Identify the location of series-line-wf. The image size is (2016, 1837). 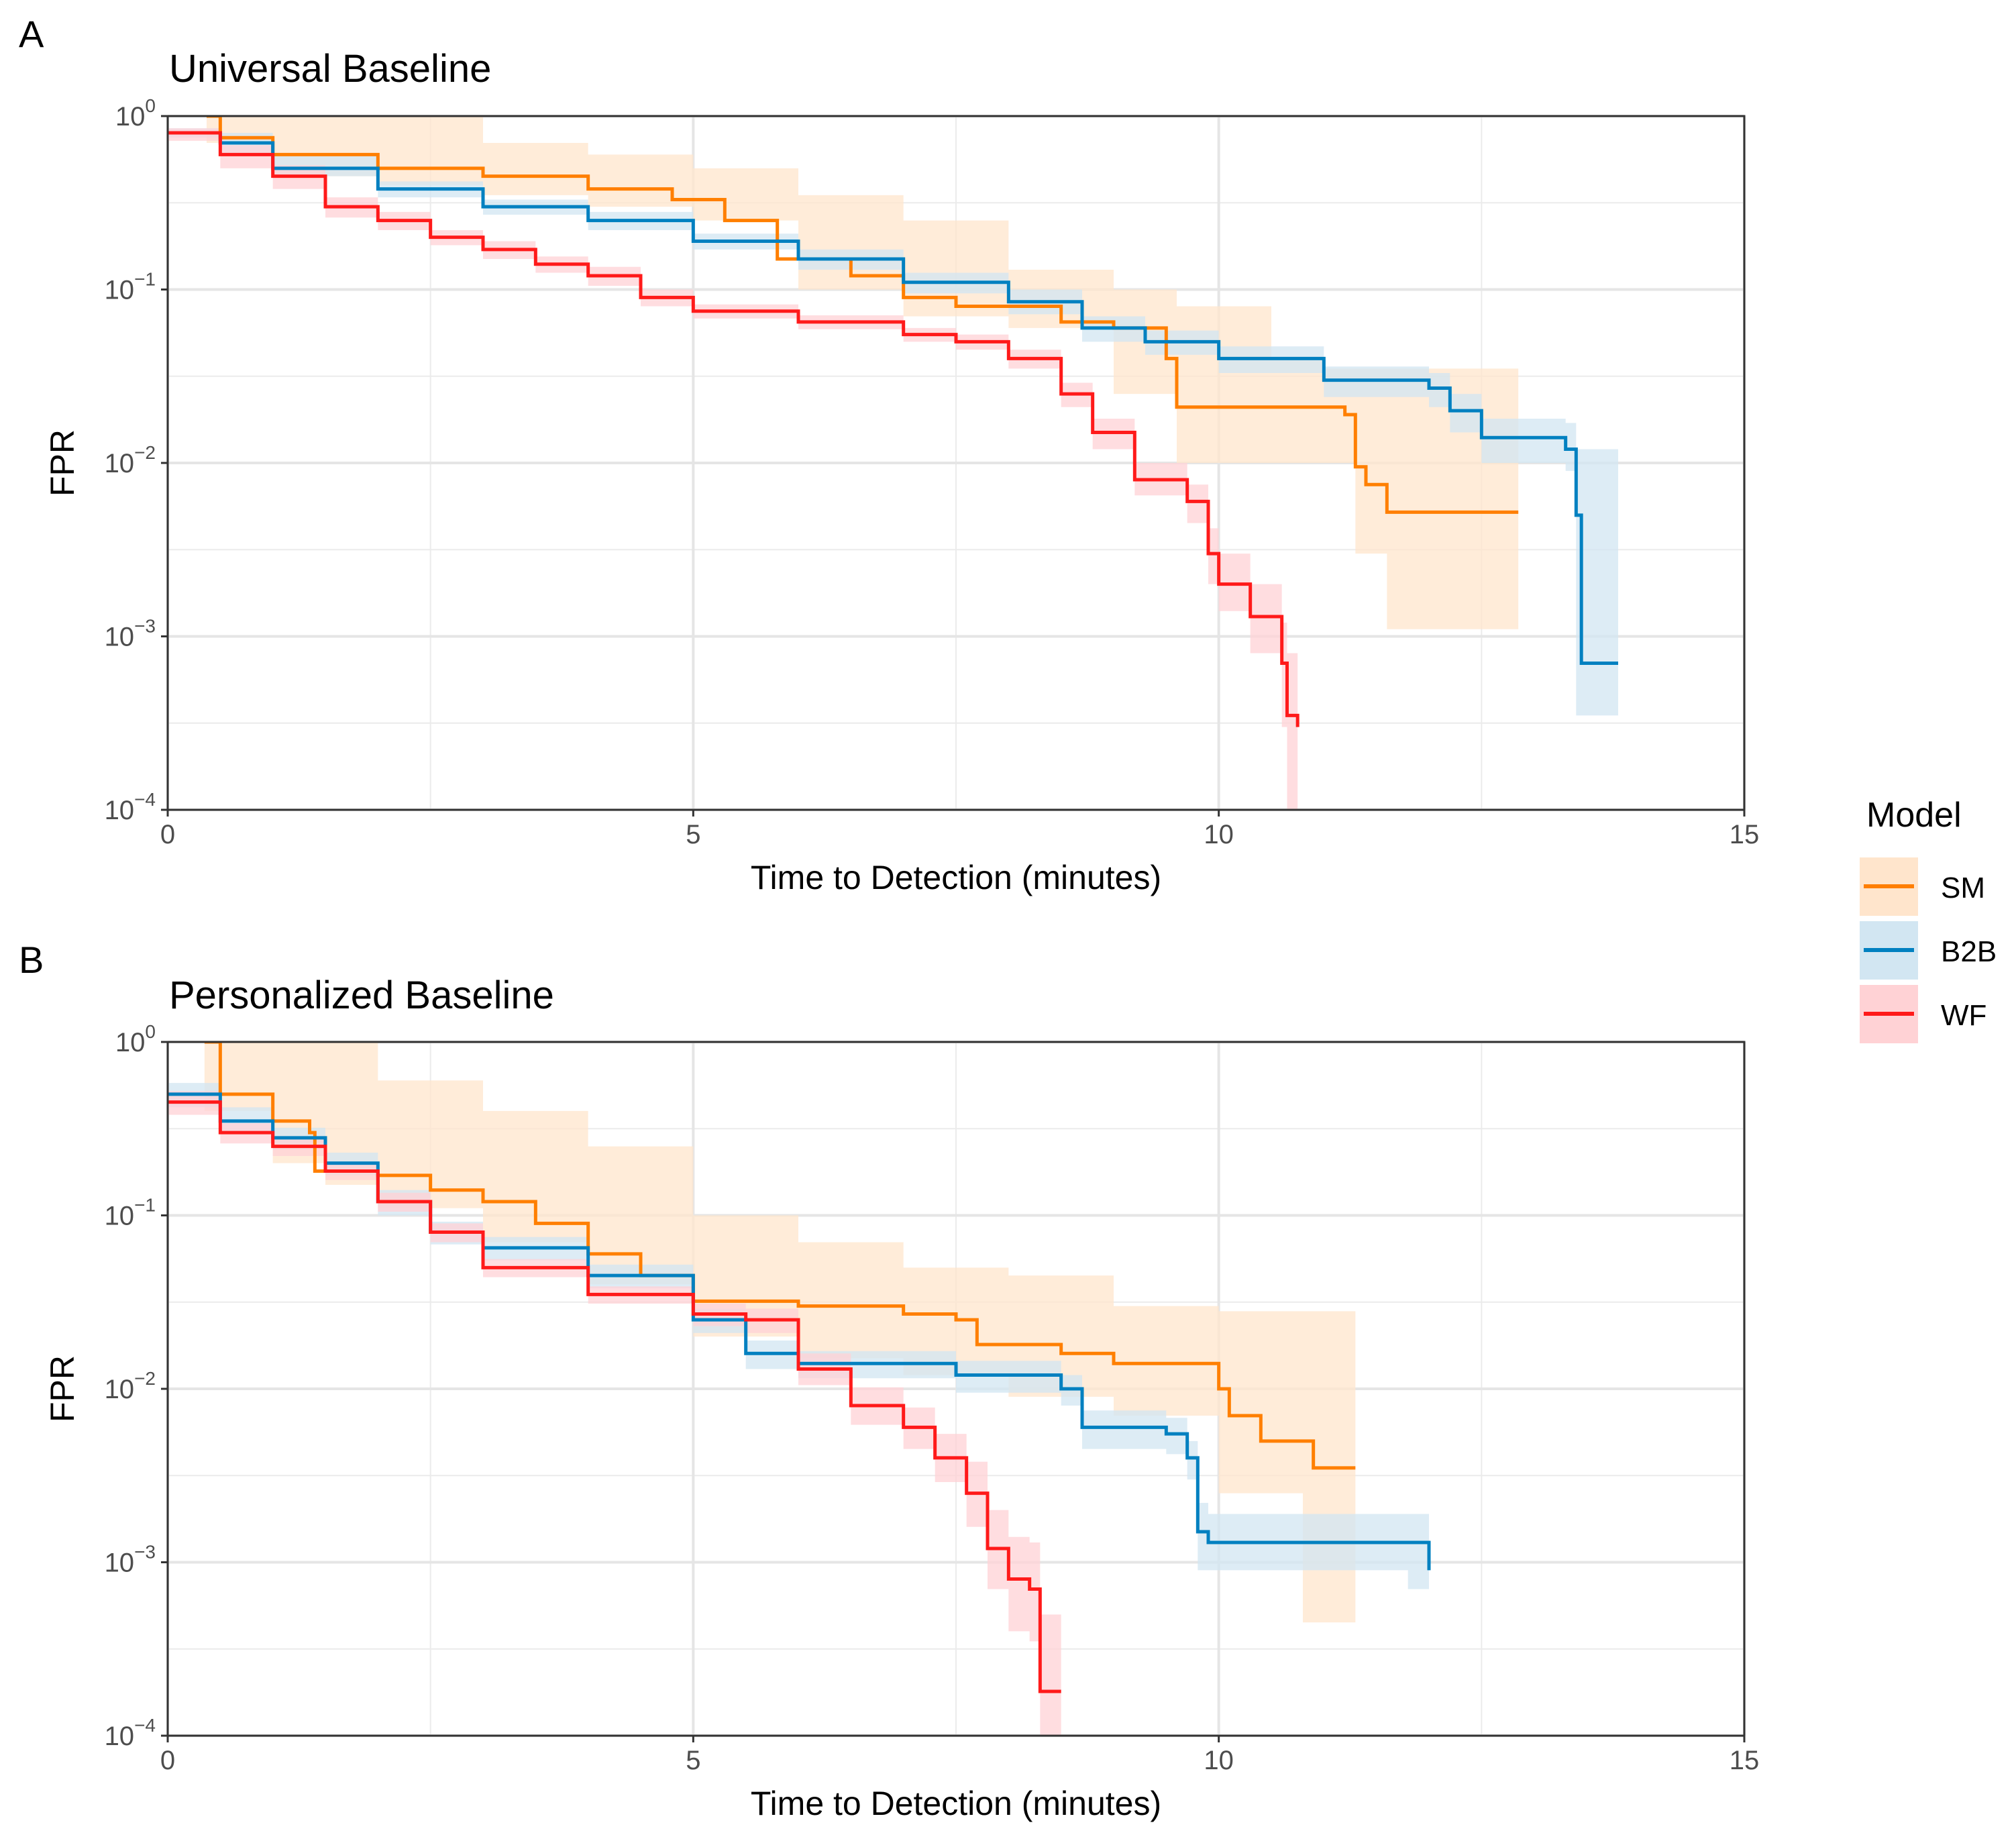
(614, 1396).